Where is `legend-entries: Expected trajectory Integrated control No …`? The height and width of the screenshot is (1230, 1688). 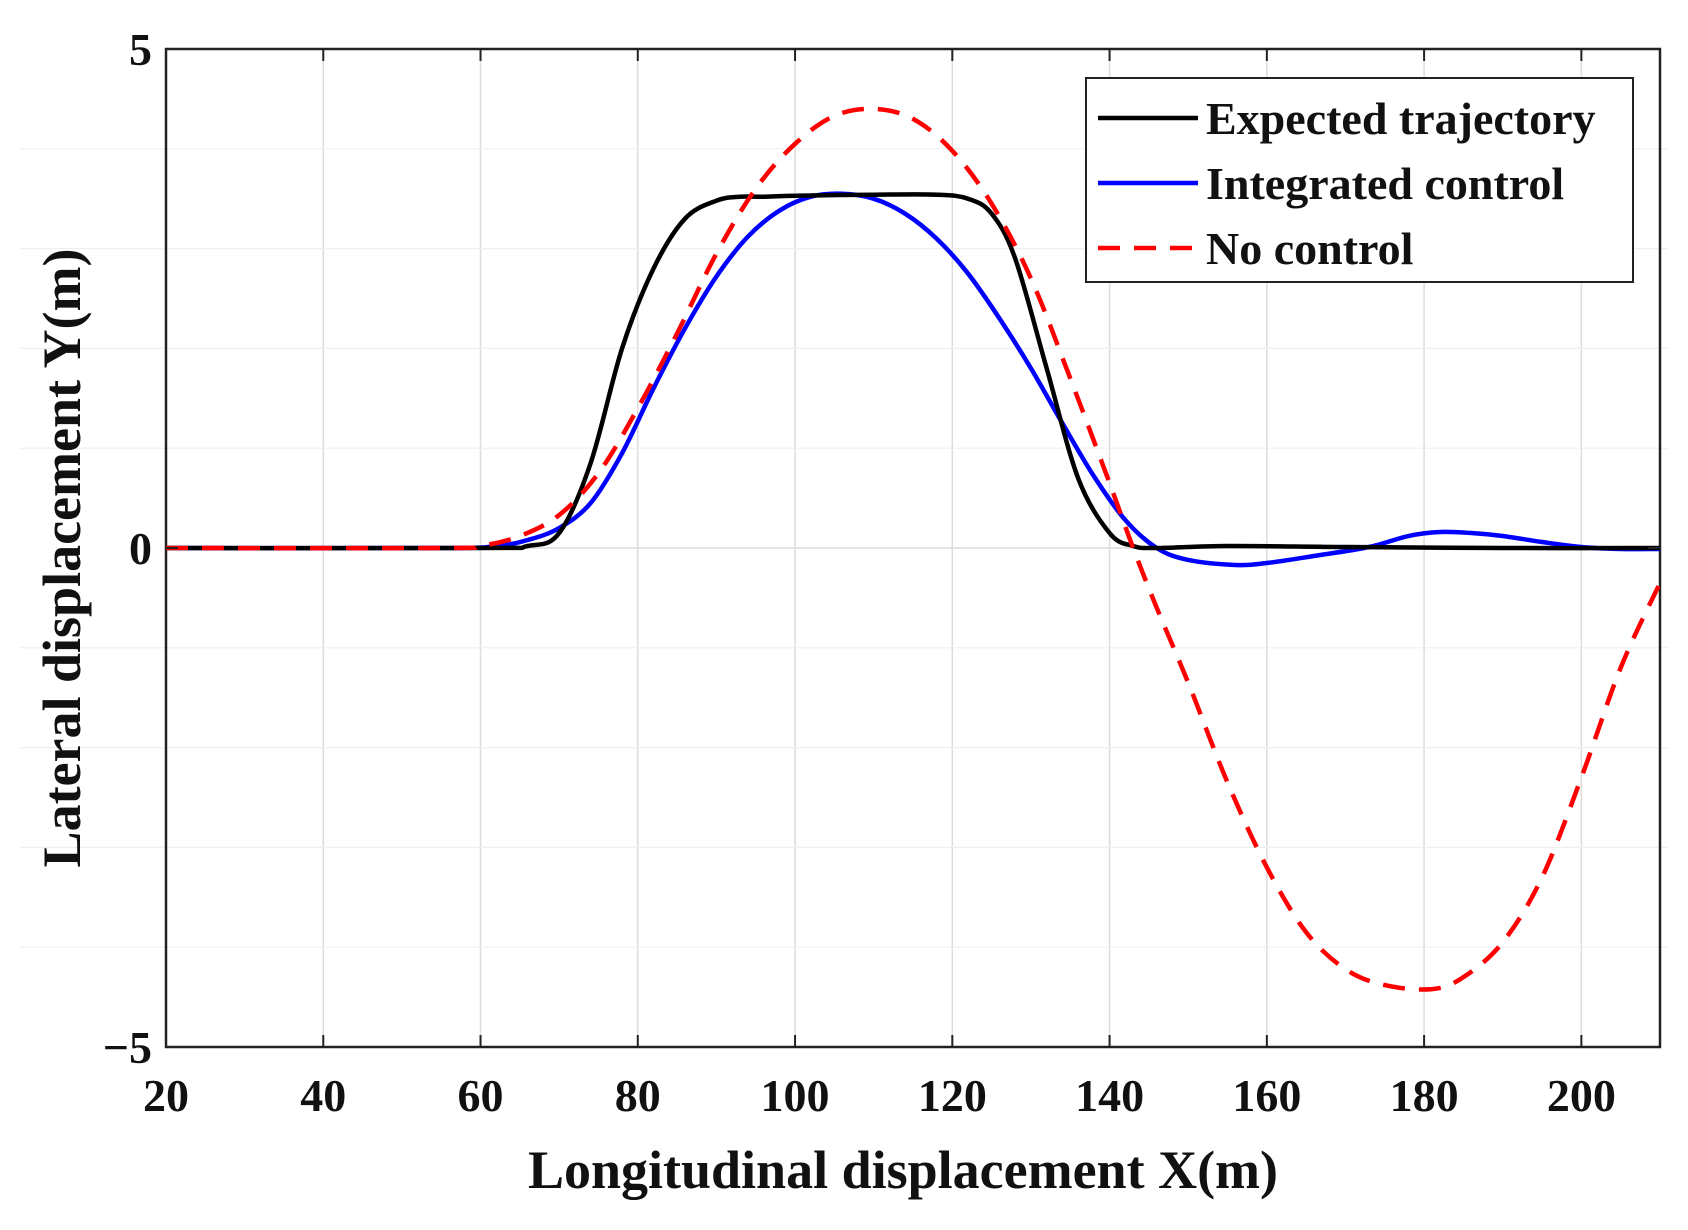 legend-entries: Expected trajectory Integrated control No … is located at coordinates (1347, 183).